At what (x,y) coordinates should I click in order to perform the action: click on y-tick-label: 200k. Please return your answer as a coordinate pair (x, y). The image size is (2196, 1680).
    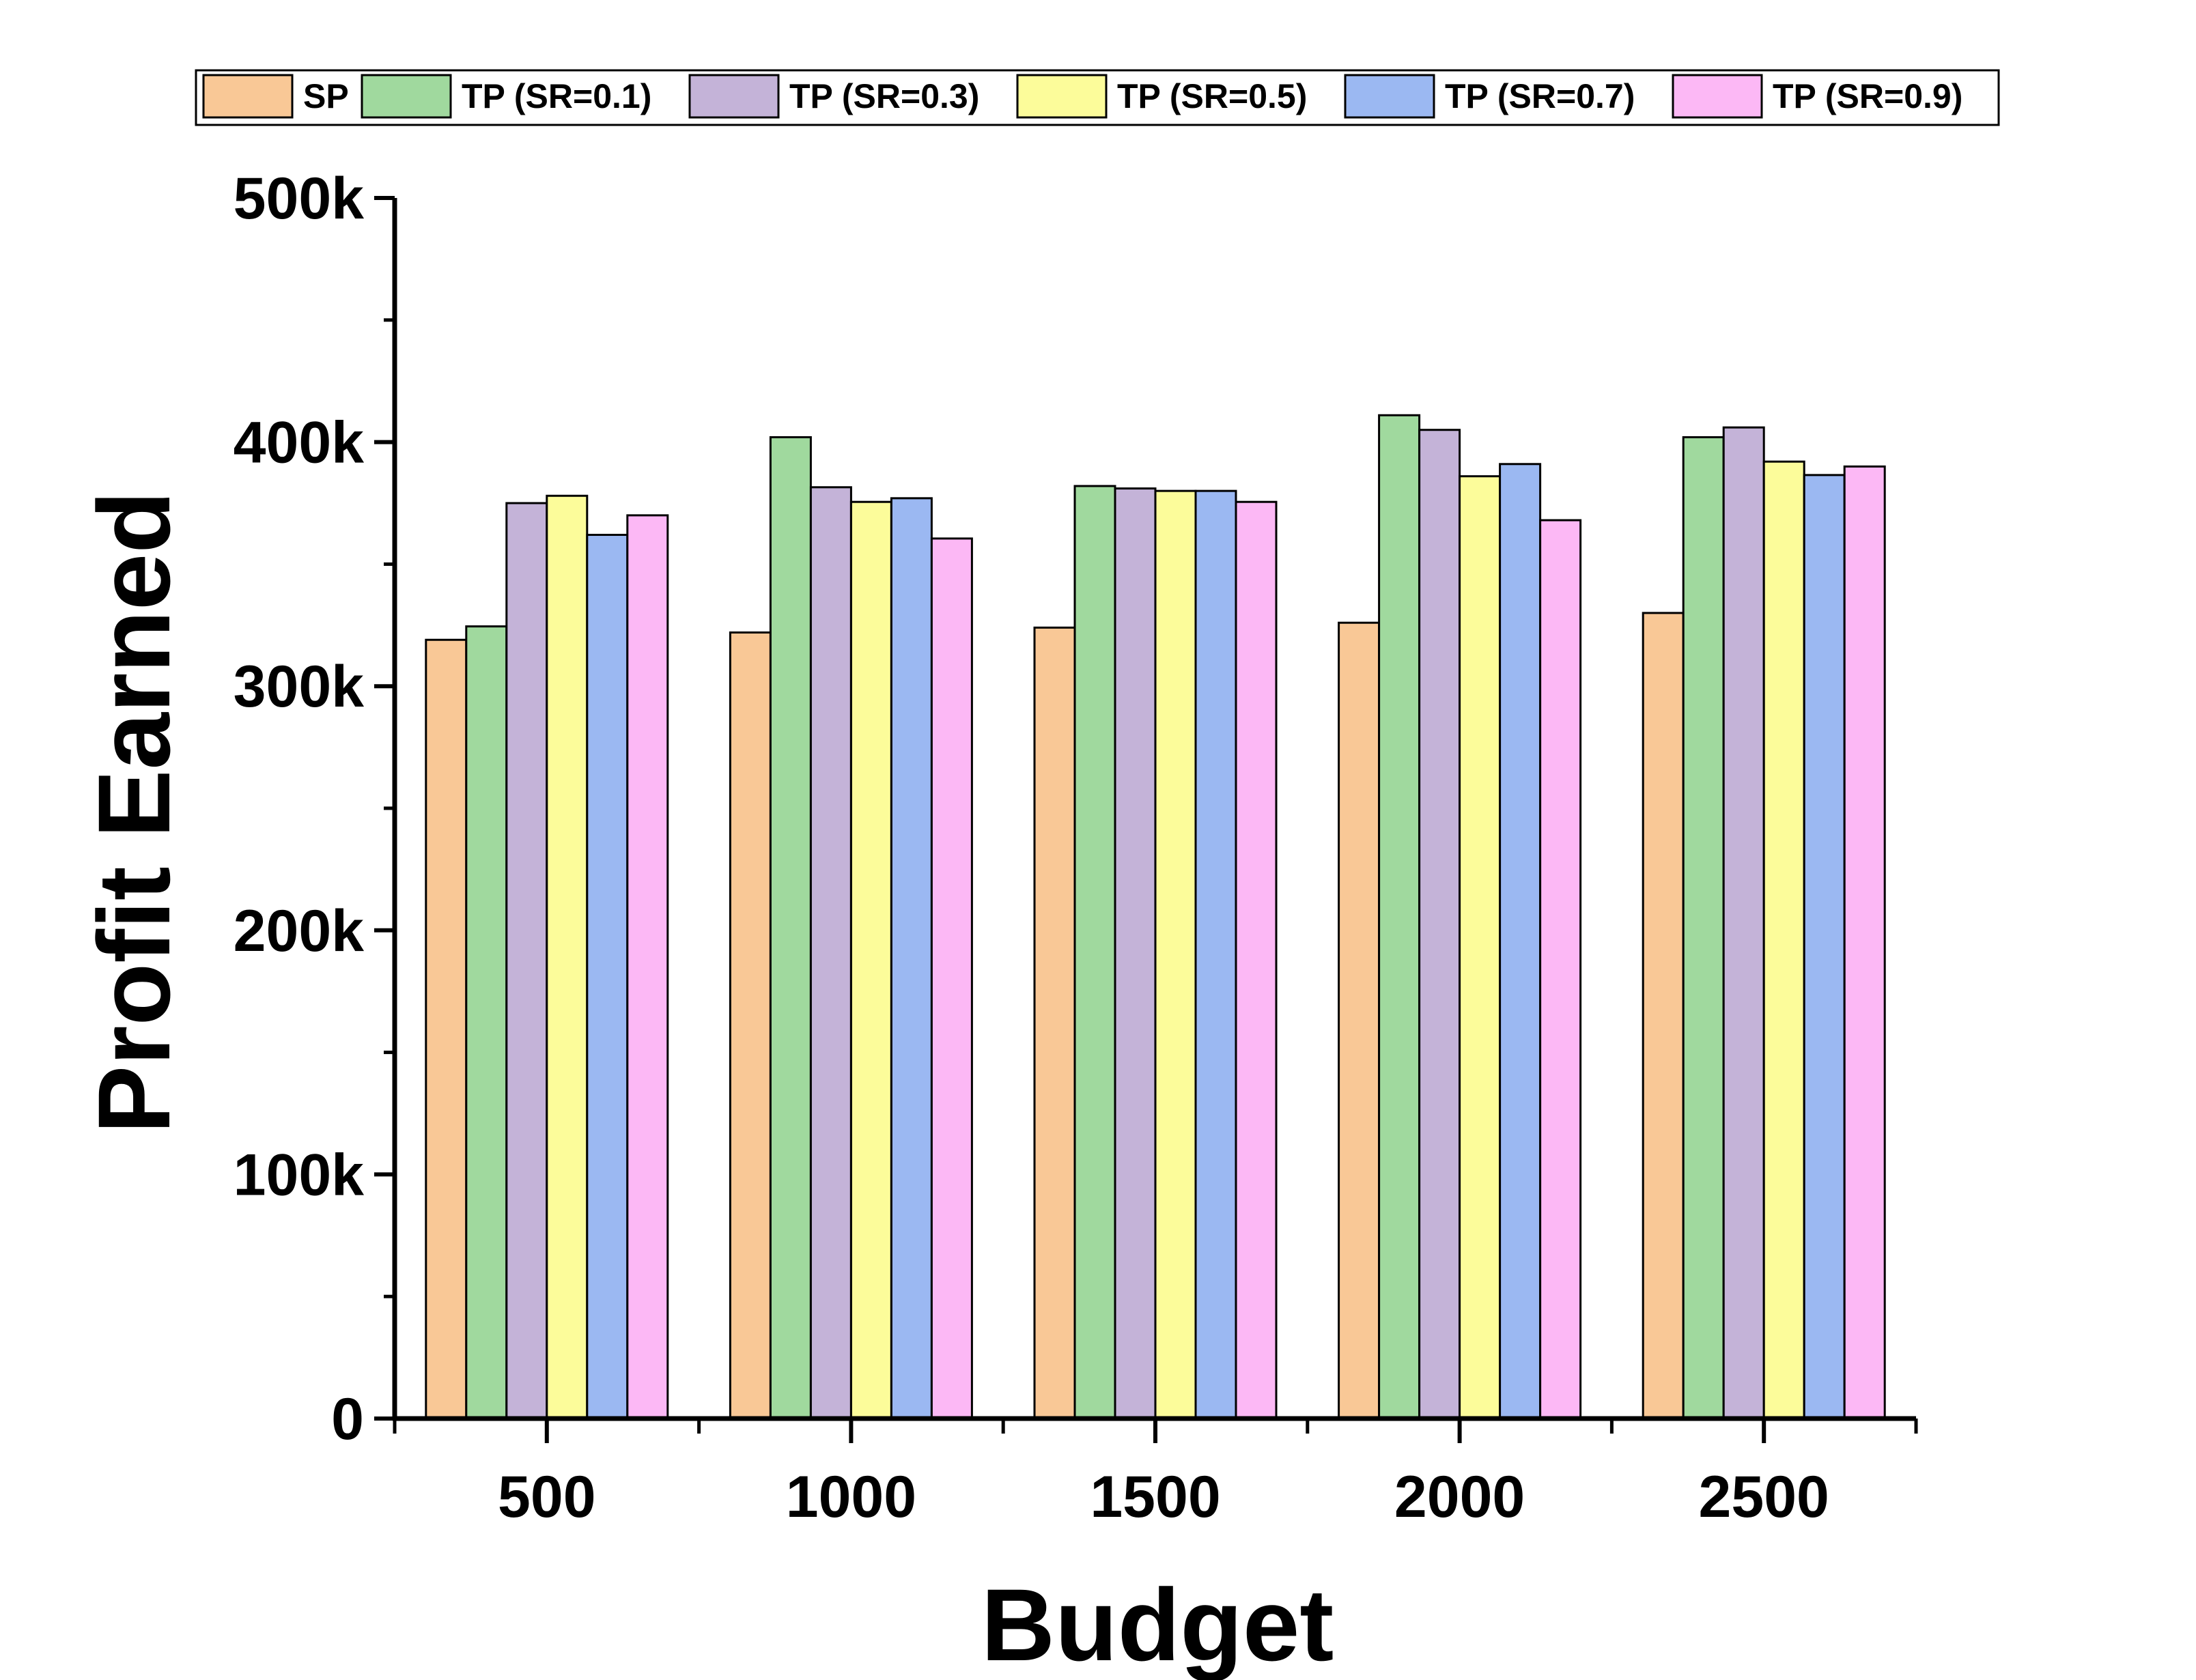
    Looking at the image, I should click on (299, 931).